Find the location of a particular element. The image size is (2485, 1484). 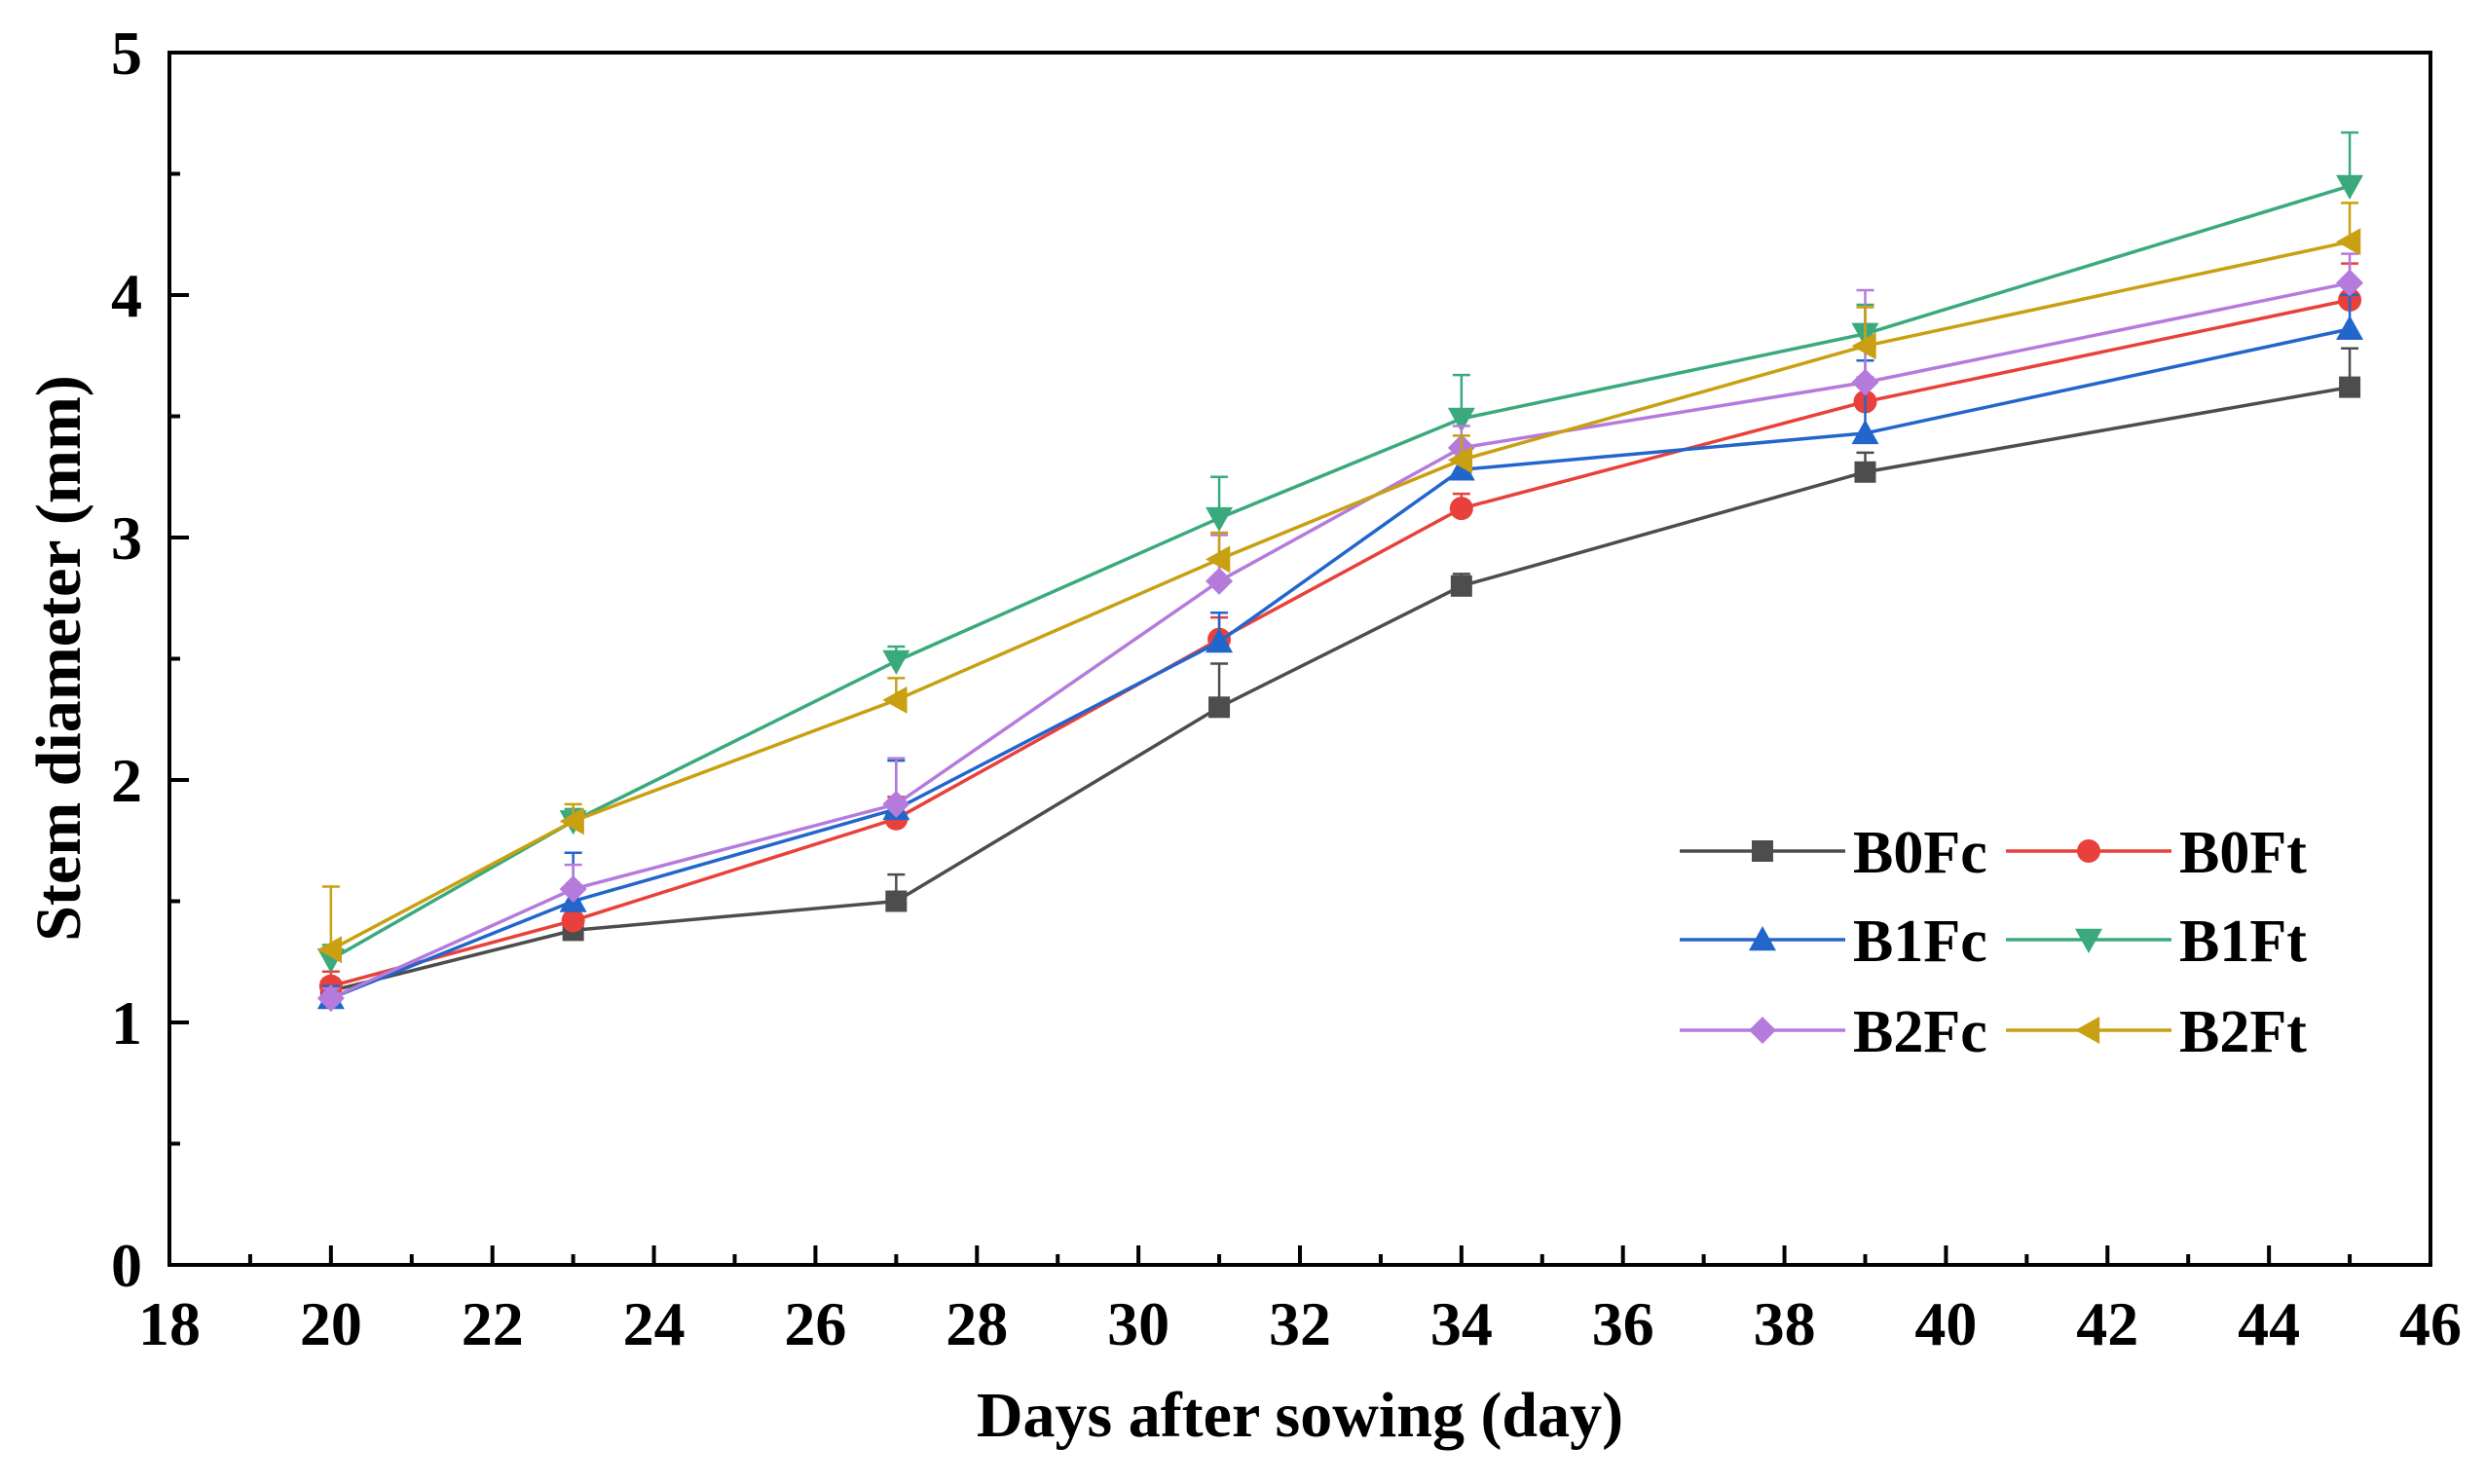

legend-item-b0fc: B0Fc is located at coordinates (1833, 853).